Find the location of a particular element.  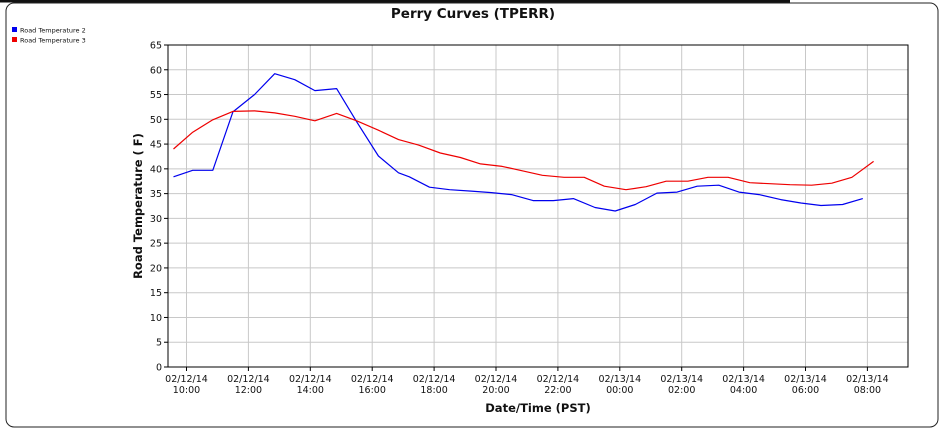

legend-label-road-temperature-3: Road Temperature 3 is located at coordinates (53, 41).